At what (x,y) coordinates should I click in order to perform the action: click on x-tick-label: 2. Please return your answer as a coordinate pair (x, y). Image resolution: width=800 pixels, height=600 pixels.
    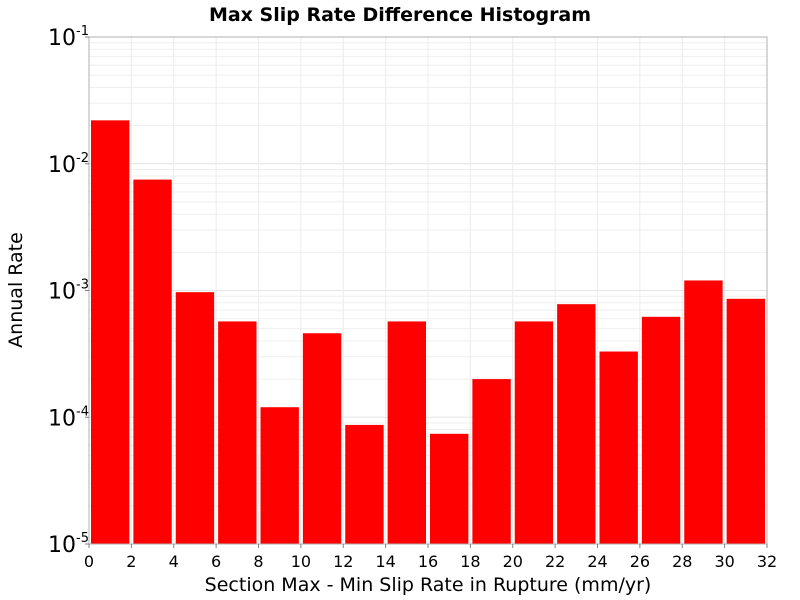
    Looking at the image, I should click on (131, 561).